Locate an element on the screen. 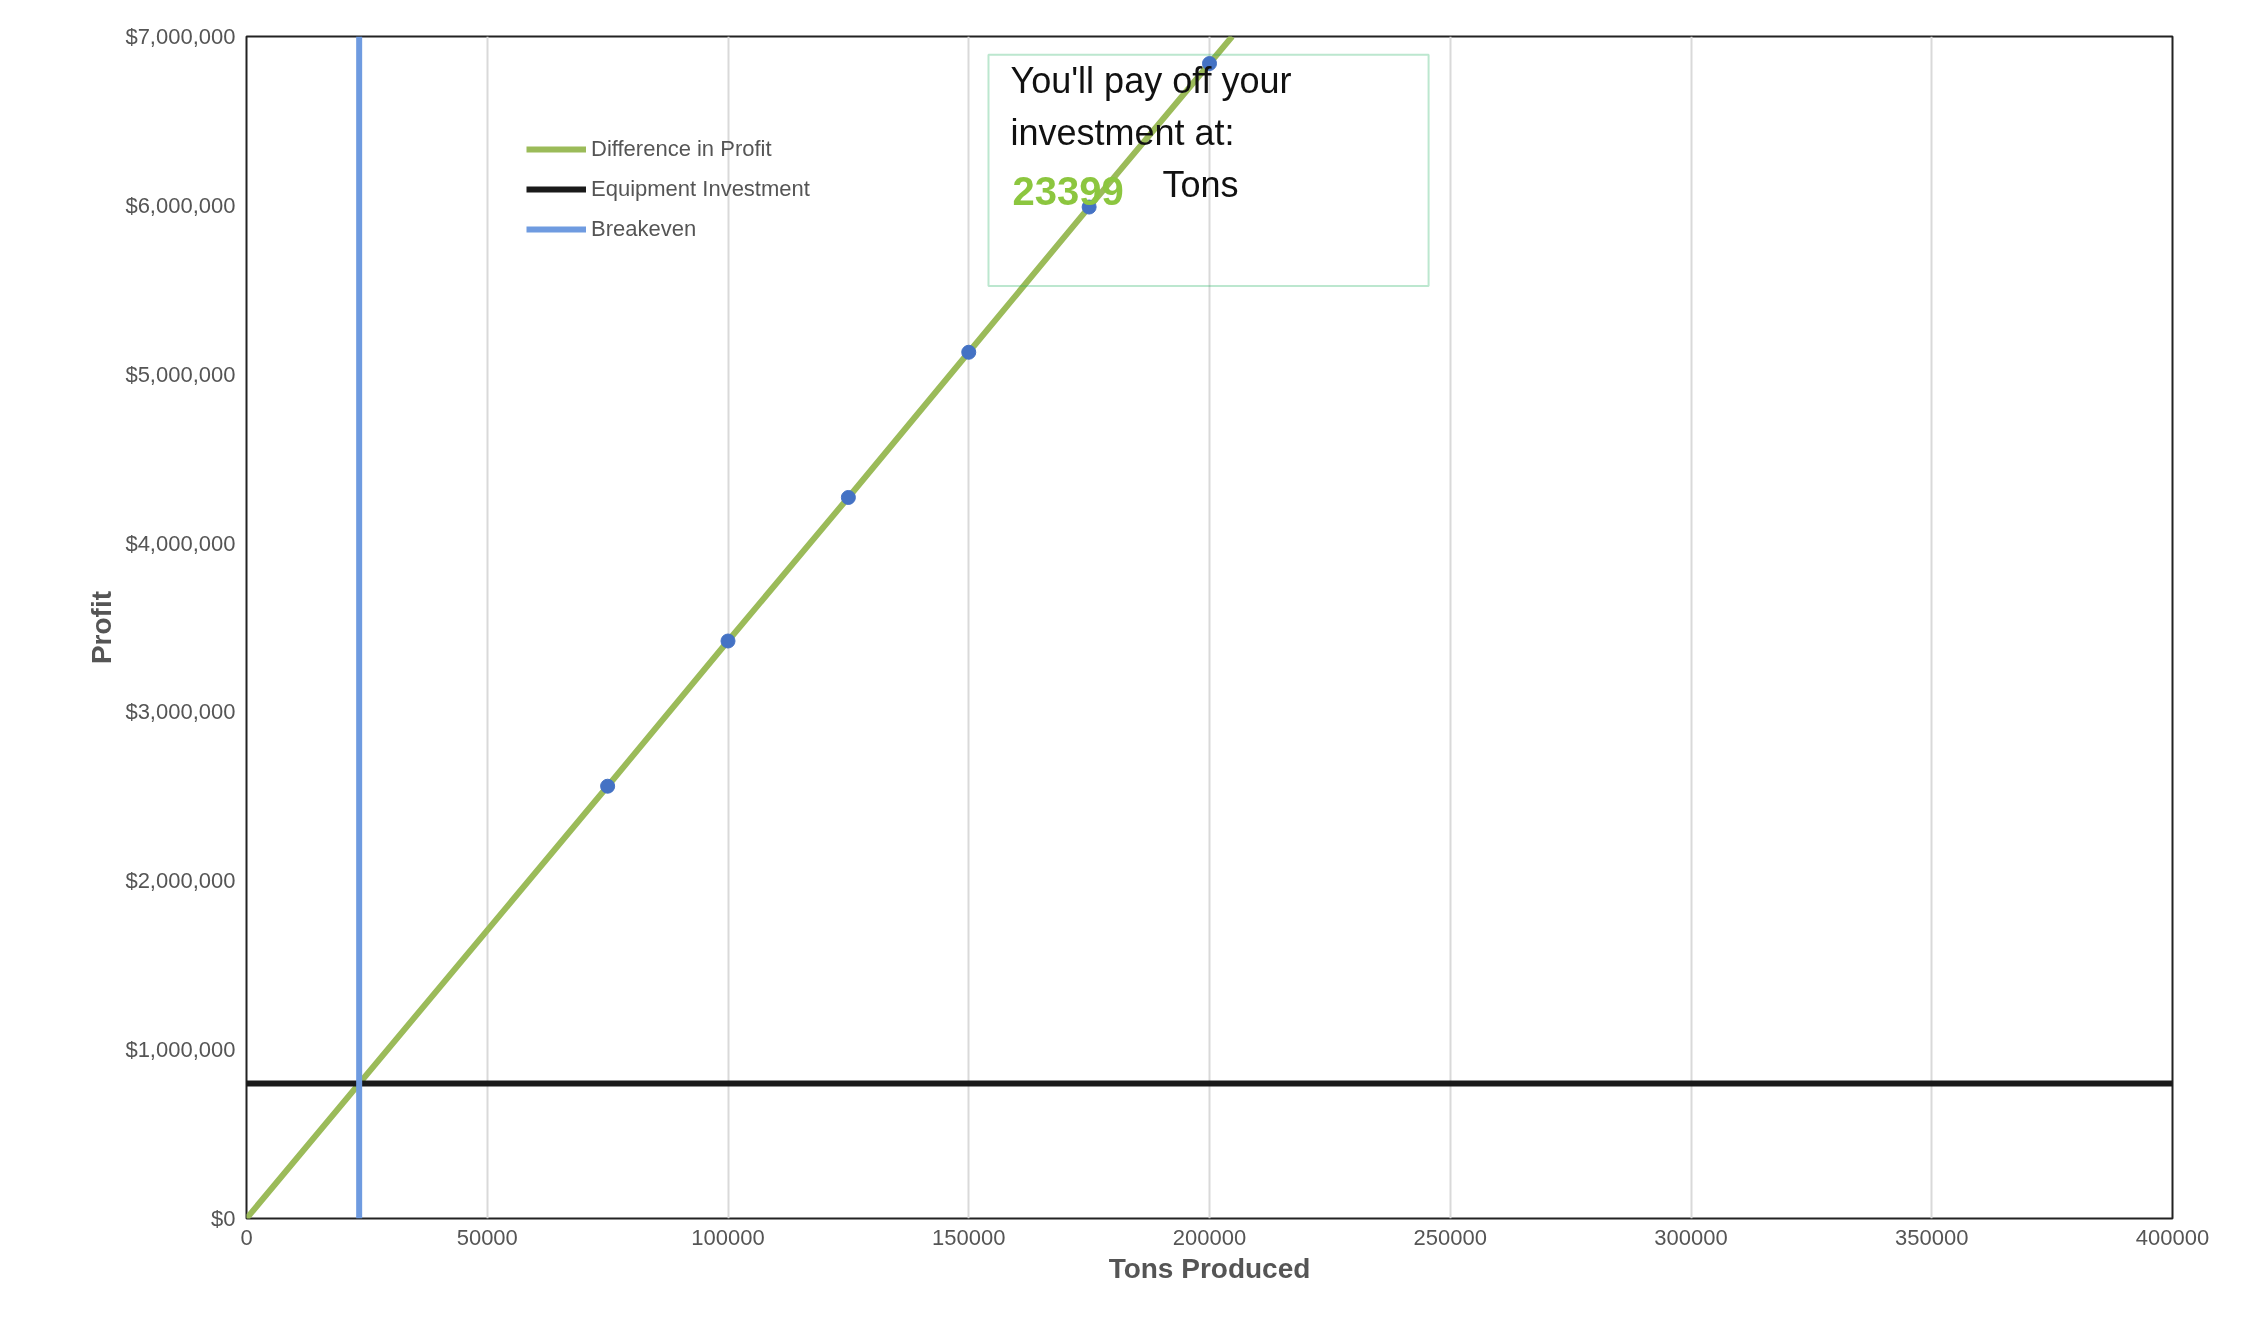  x-tick-label: 0 is located at coordinates (246, 1237).